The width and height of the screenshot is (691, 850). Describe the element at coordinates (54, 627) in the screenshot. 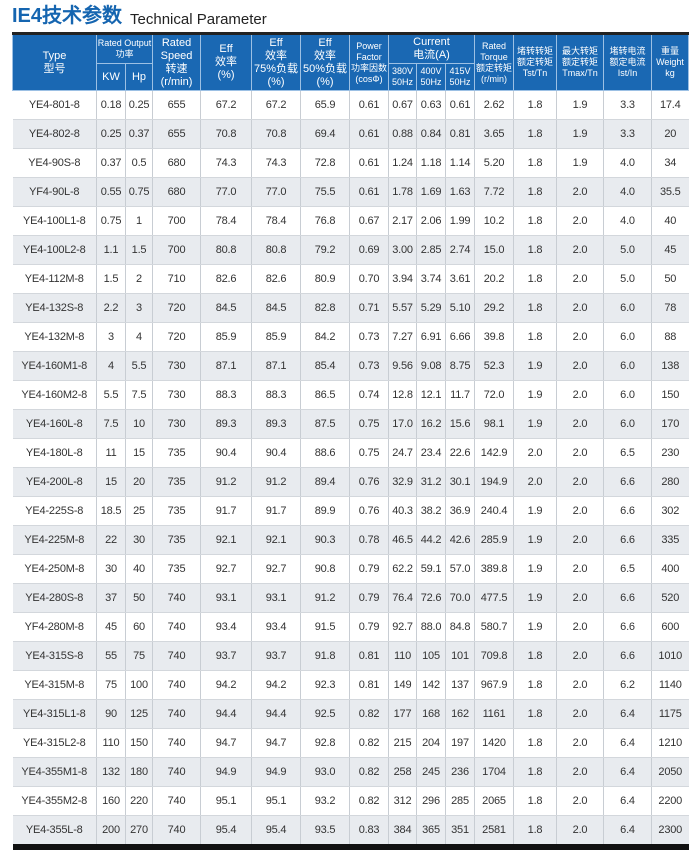

I see `cell-type: YF4-280M-8` at that location.